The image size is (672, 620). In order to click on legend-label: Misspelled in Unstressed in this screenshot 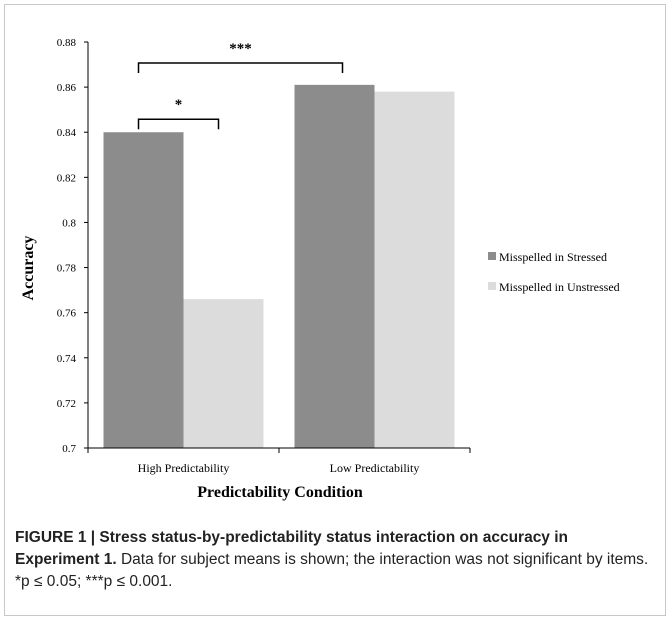, I will do `click(559, 287)`.